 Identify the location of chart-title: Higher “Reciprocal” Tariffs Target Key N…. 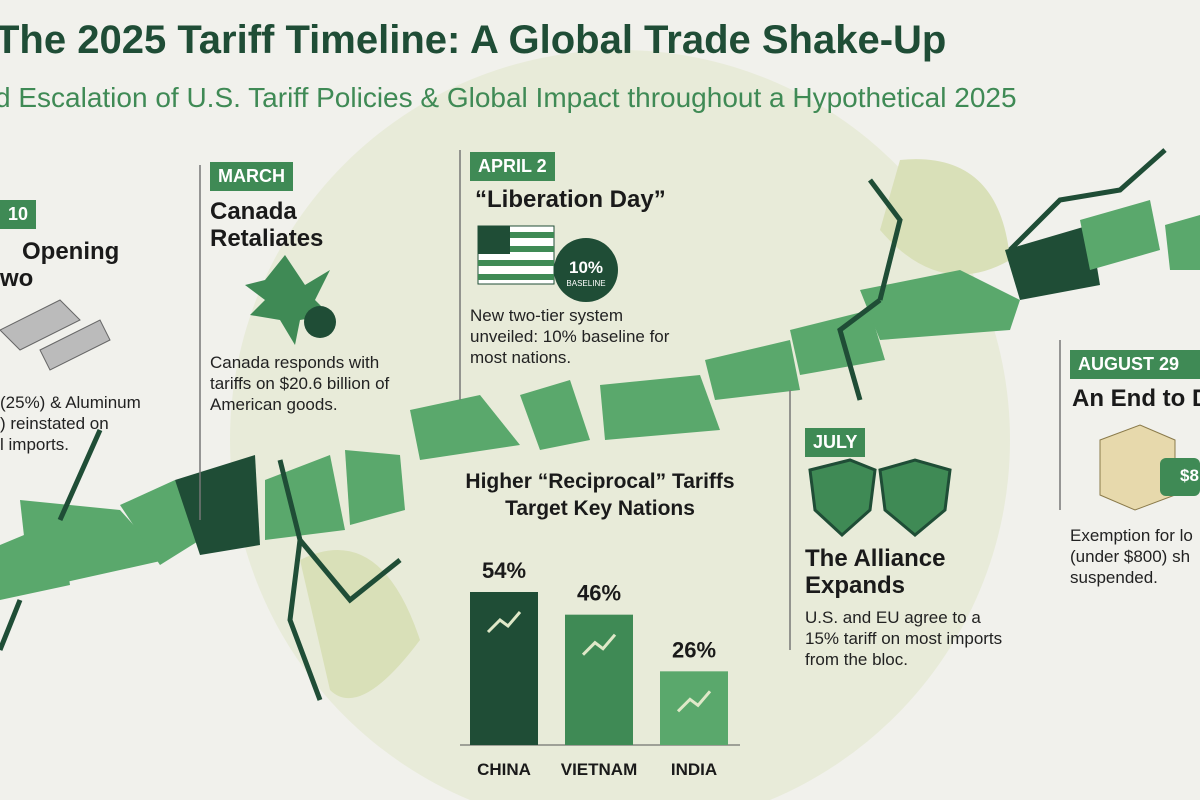
(600, 495).